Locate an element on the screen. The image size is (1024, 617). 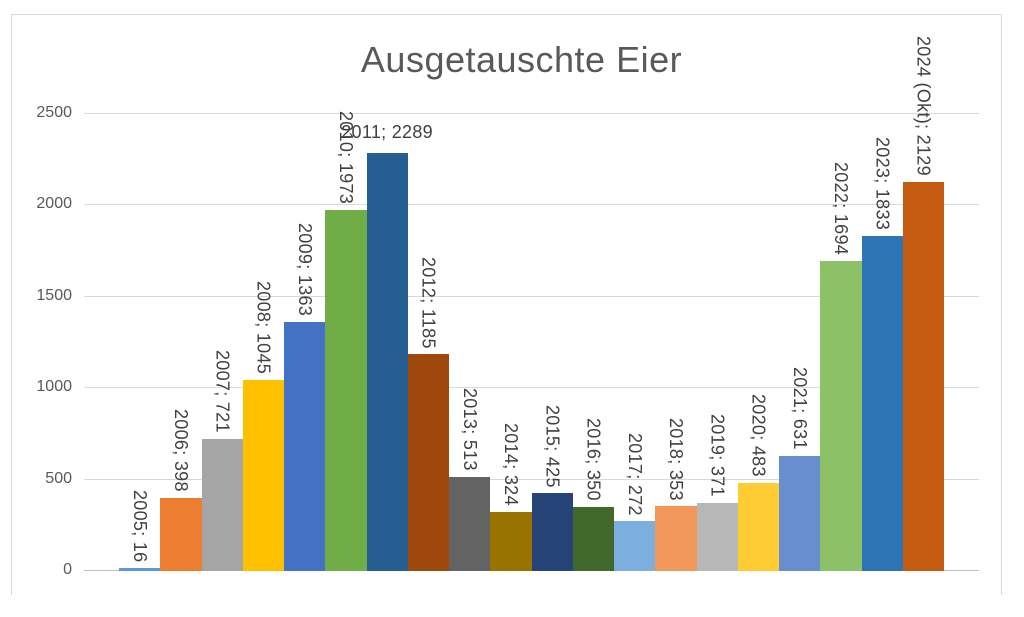
bar-label-2019: 2019; 371 is located at coordinates (717, 456).